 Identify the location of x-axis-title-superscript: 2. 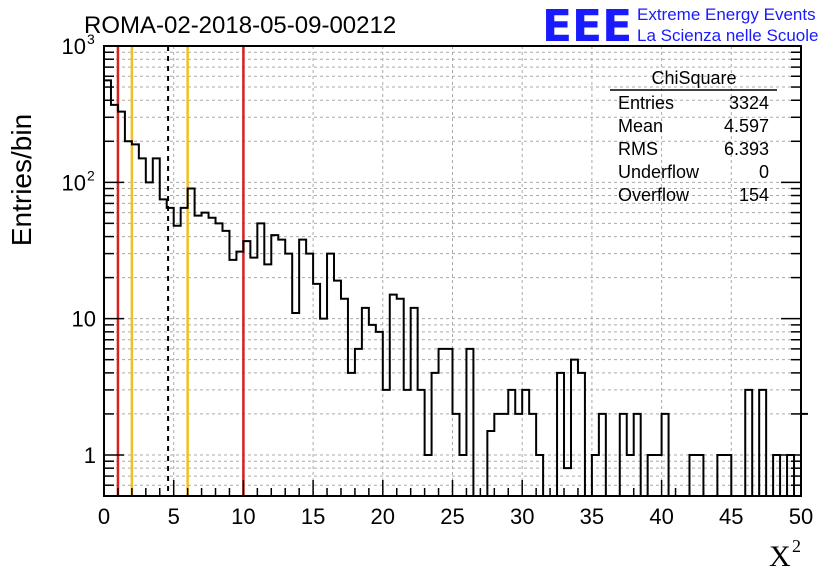
(796, 546).